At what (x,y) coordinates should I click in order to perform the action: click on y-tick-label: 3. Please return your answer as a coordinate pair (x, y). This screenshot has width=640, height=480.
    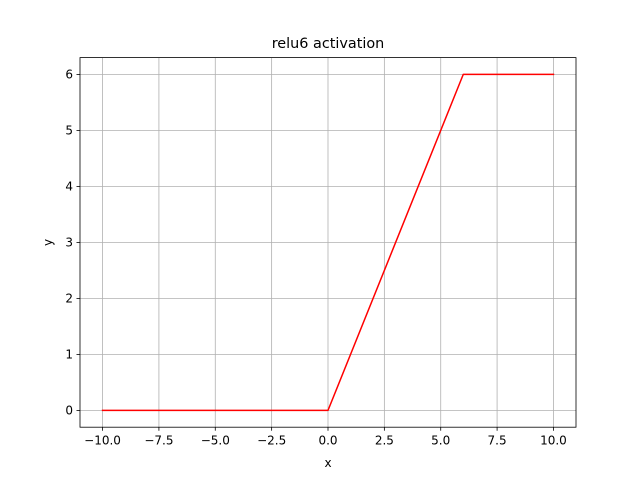
    Looking at the image, I should click on (69, 243).